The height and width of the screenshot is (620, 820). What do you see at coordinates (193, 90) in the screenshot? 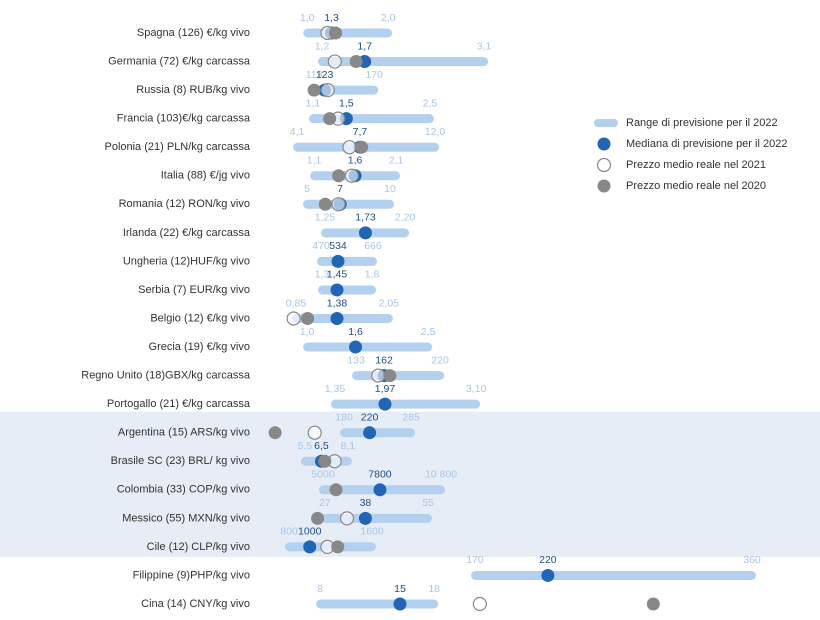
I see `row-label: Russia (8) RUB/kg vivo` at bounding box center [193, 90].